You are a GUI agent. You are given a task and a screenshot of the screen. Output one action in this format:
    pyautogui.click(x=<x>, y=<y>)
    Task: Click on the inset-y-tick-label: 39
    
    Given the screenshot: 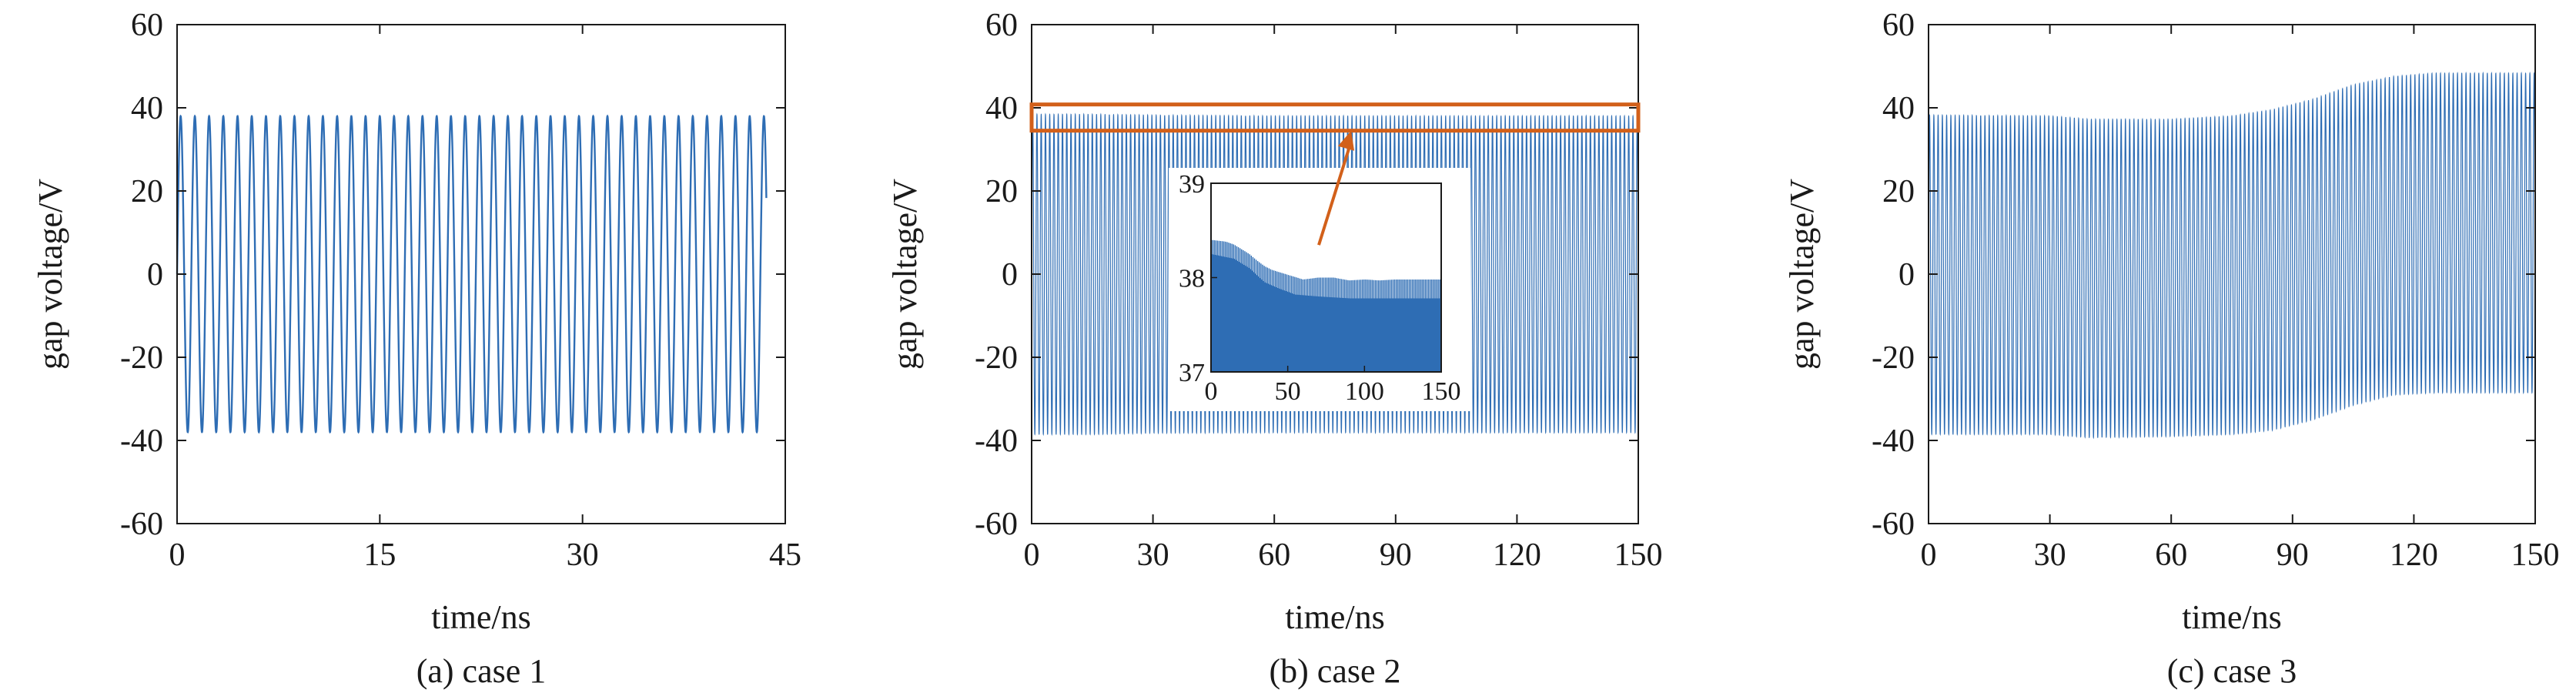 What is the action you would take?
    pyautogui.click(x=1192, y=184)
    